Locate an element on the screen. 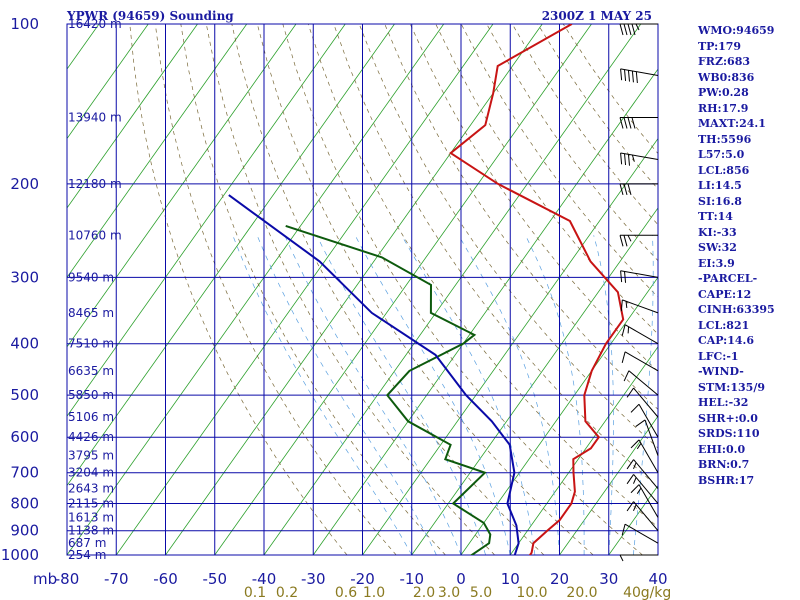 Image resolution: width=800 pixels, height=600 pixels. index-item: CAP:14.6 is located at coordinates (726, 340).